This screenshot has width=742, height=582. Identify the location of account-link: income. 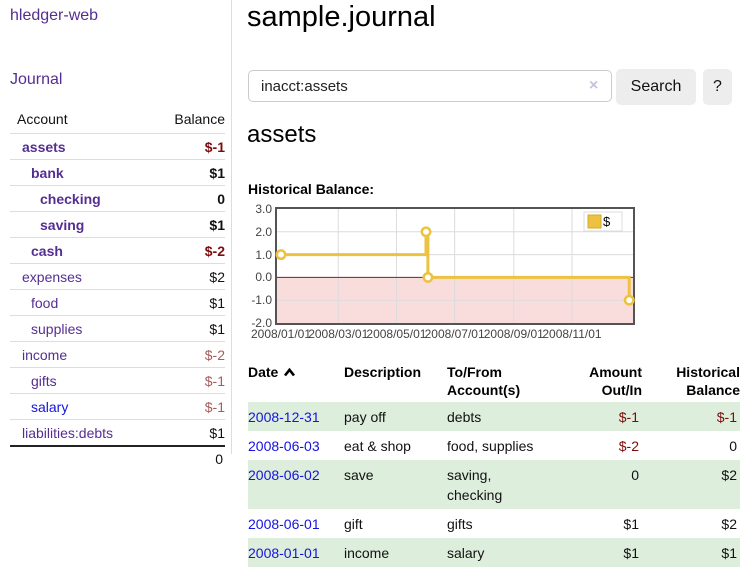
(45, 355).